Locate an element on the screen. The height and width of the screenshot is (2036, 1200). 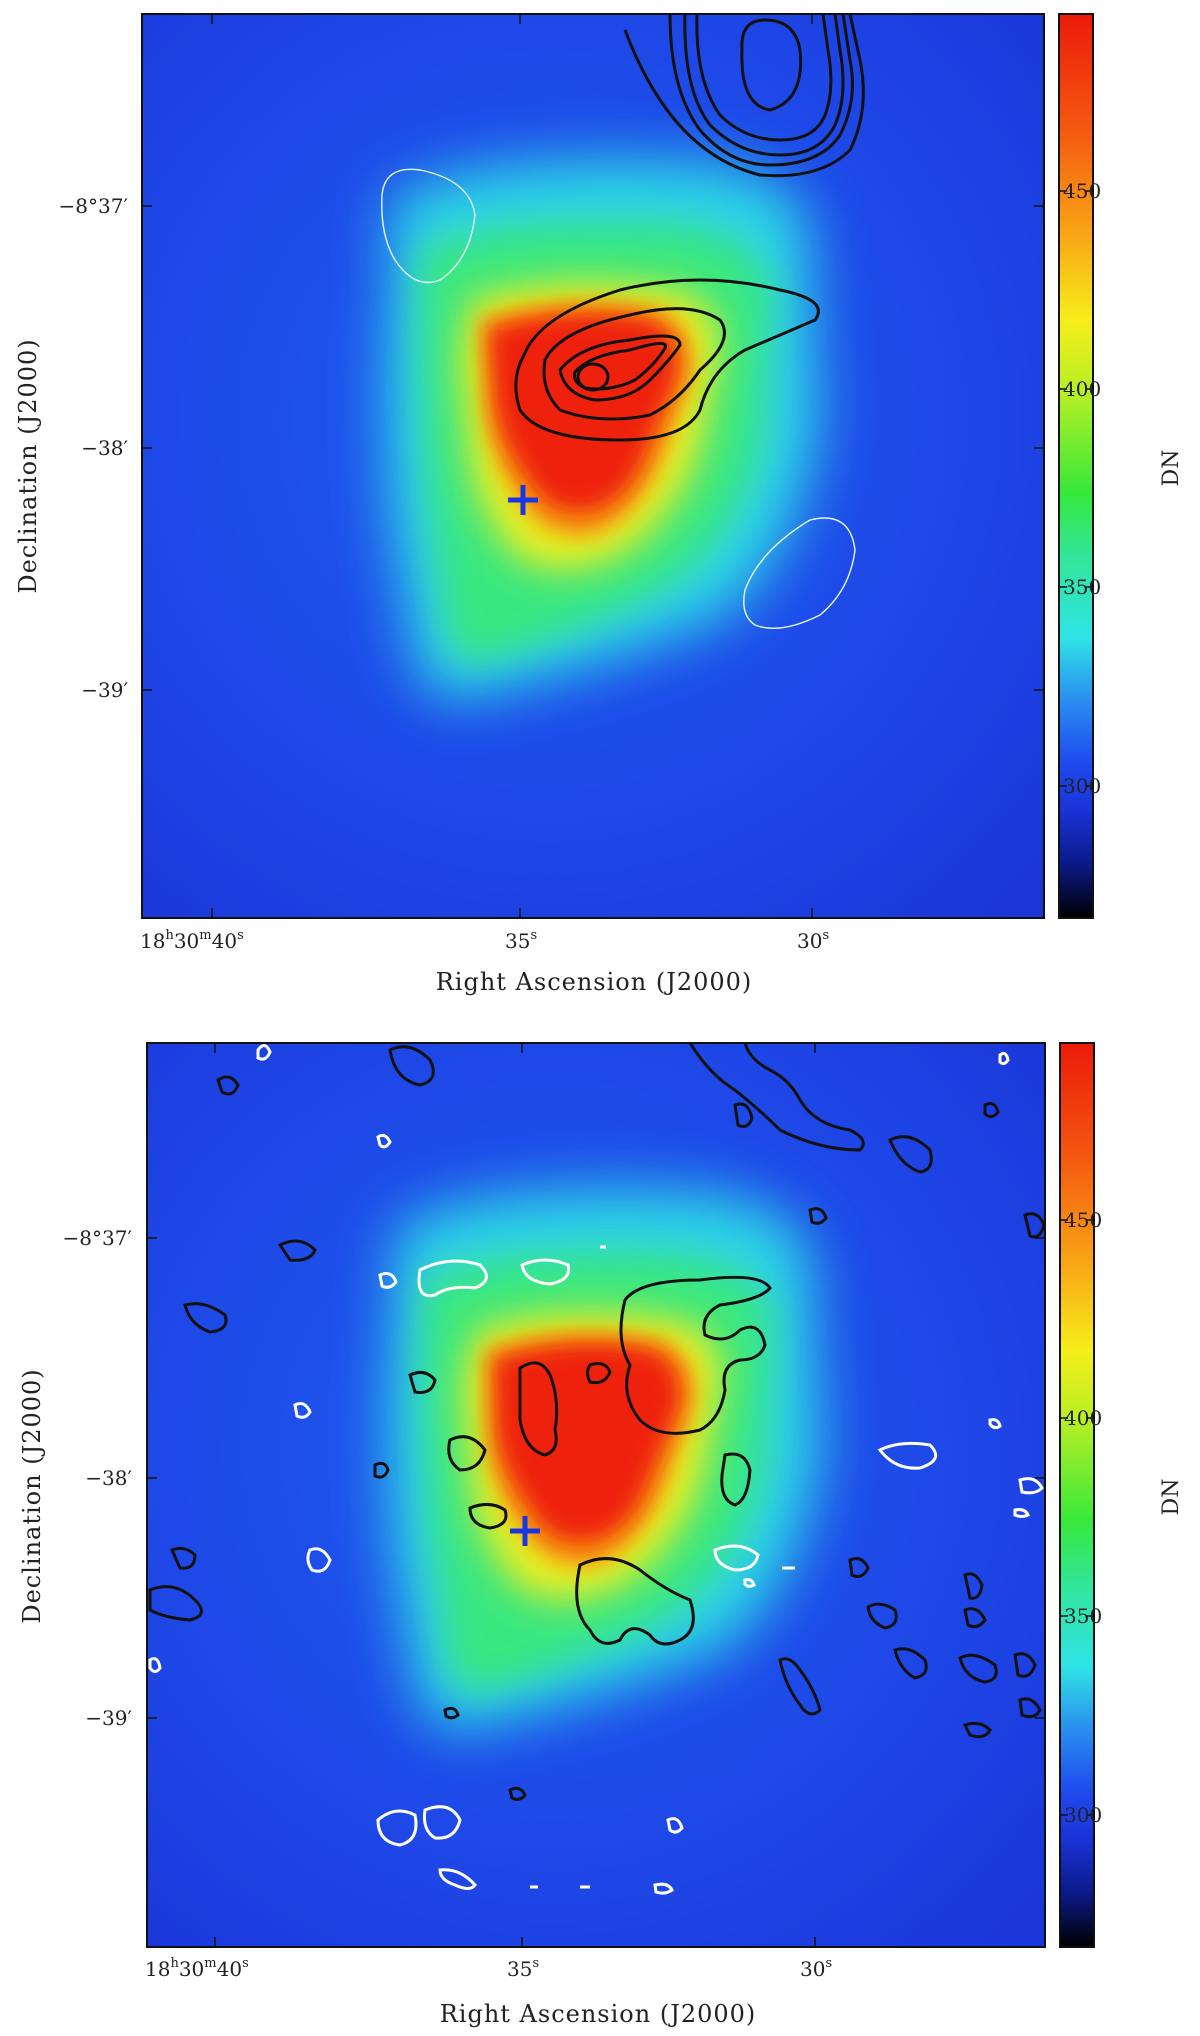
bottom-x-tick-label-ra30: 30s is located at coordinates (816, 1968).